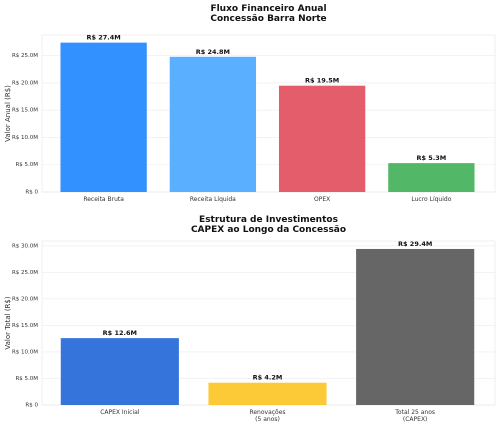  Describe the element at coordinates (267, 416) in the screenshot. I see `x-tick-label: Renovações (5 anos)` at that location.